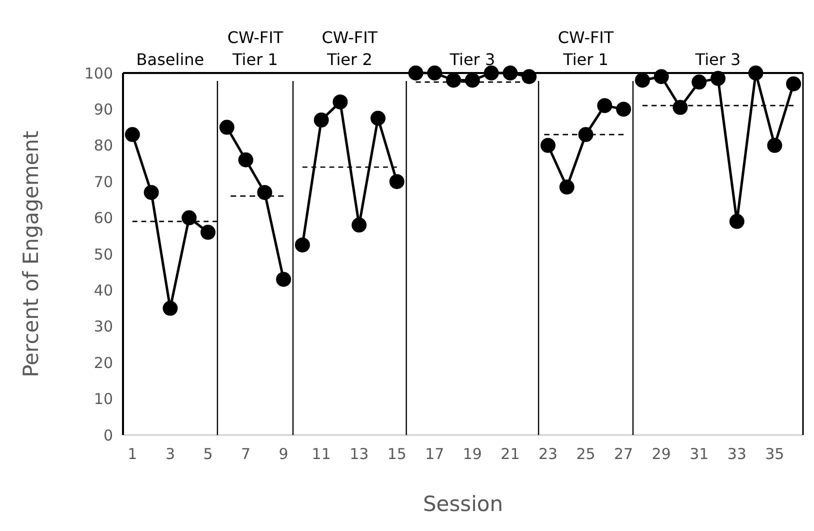 The height and width of the screenshot is (531, 814). What do you see at coordinates (359, 454) in the screenshot?
I see `x-tick-label: 13` at bounding box center [359, 454].